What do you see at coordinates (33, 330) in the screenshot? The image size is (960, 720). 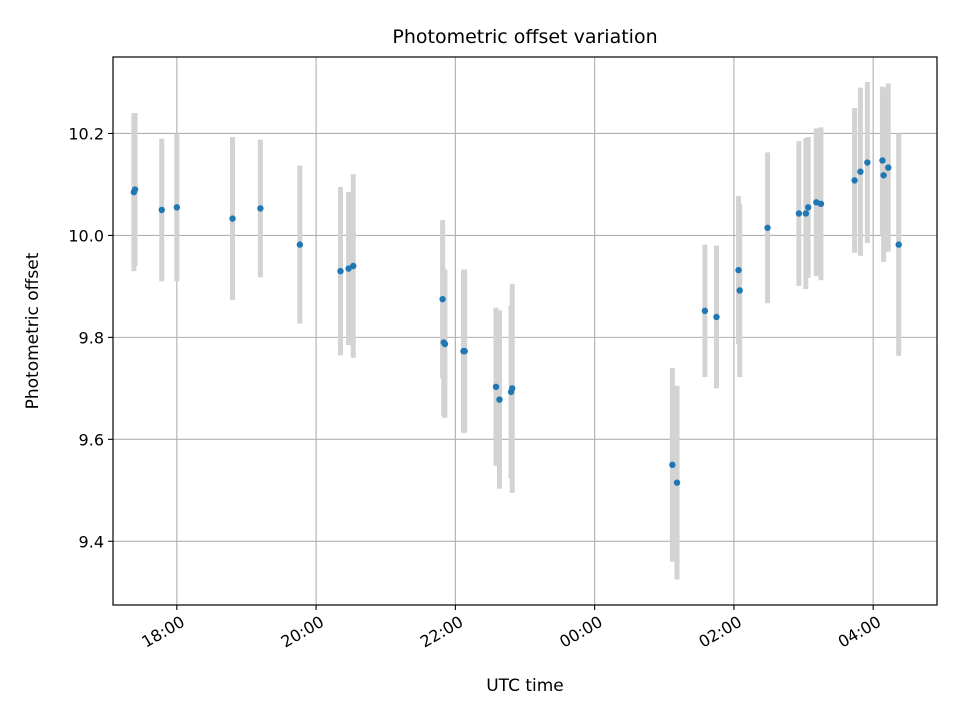 I see `y-axis-label: Photometric offset` at bounding box center [33, 330].